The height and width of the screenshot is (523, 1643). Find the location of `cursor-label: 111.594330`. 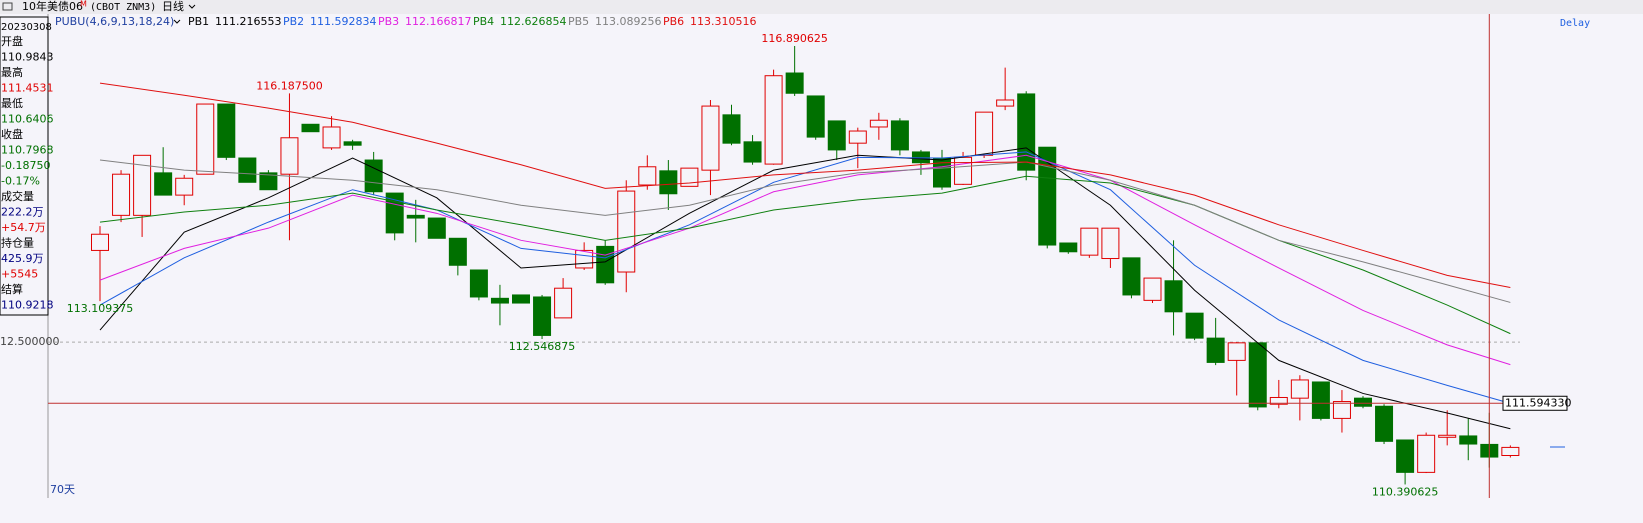

cursor-label: 111.594330 is located at coordinates (1538, 402).